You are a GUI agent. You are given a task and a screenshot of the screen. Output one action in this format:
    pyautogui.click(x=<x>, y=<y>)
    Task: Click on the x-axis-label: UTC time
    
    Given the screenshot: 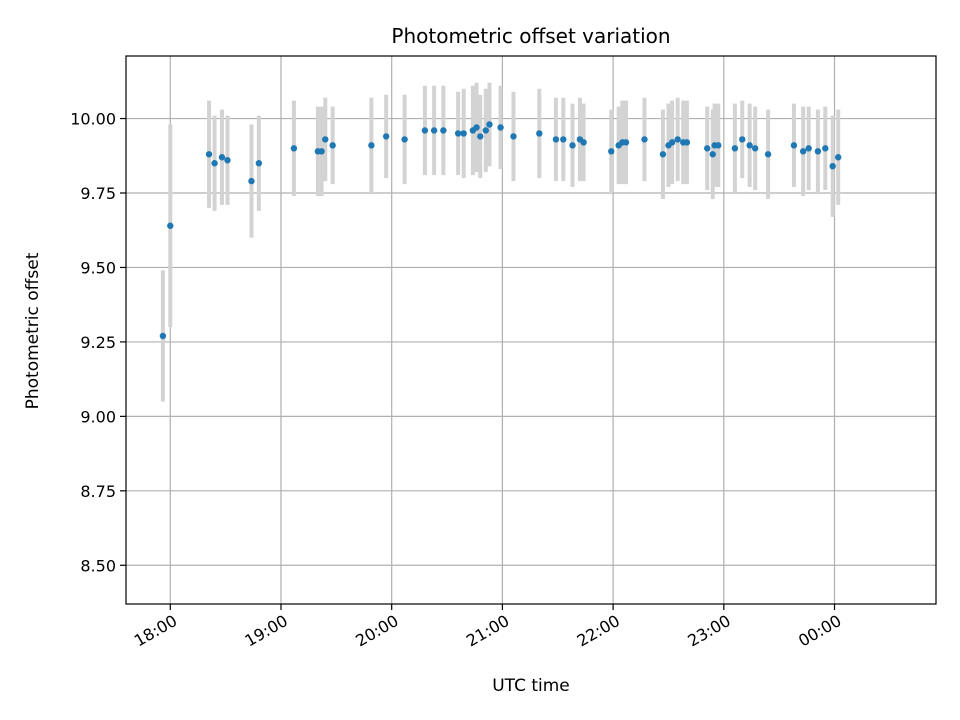 What is the action you would take?
    pyautogui.click(x=531, y=686)
    